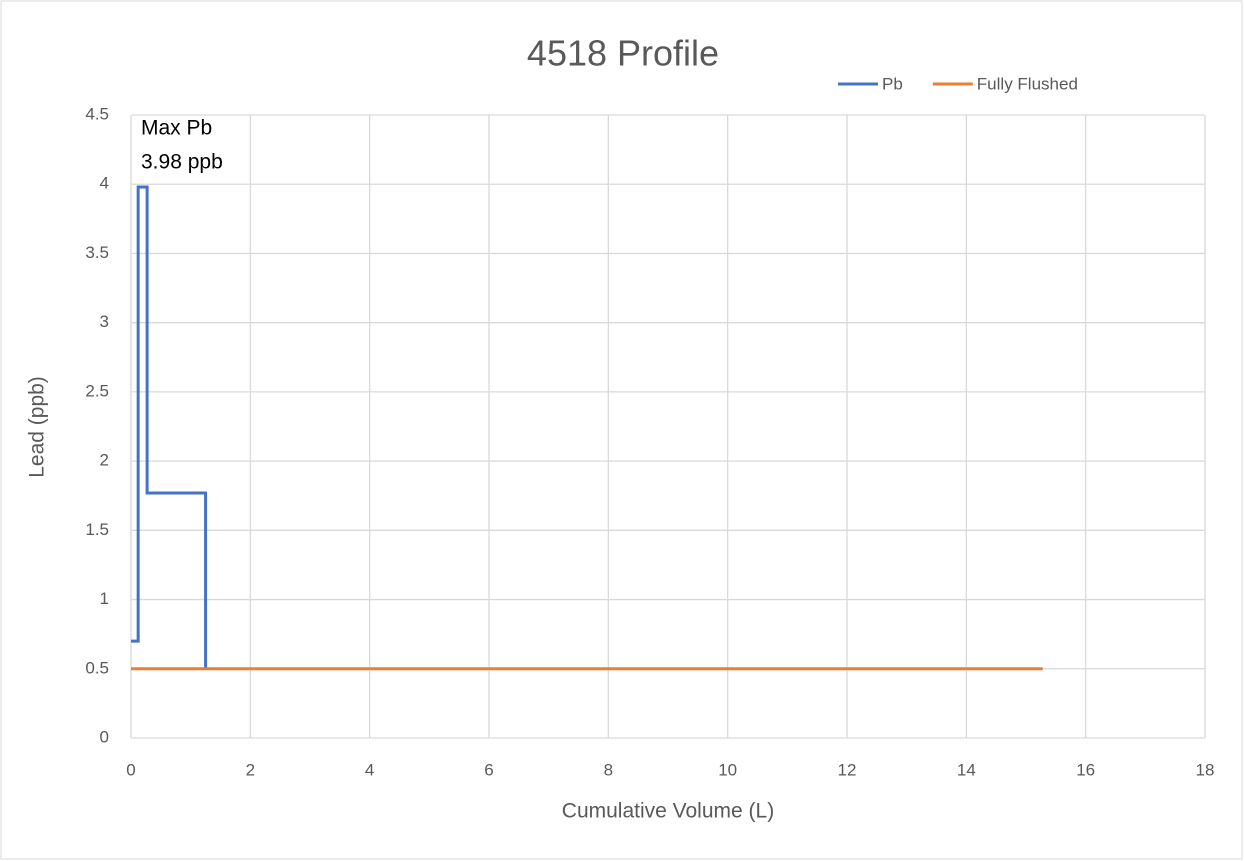 The width and height of the screenshot is (1244, 861). I want to click on annotation: Max Pb, so click(176, 128).